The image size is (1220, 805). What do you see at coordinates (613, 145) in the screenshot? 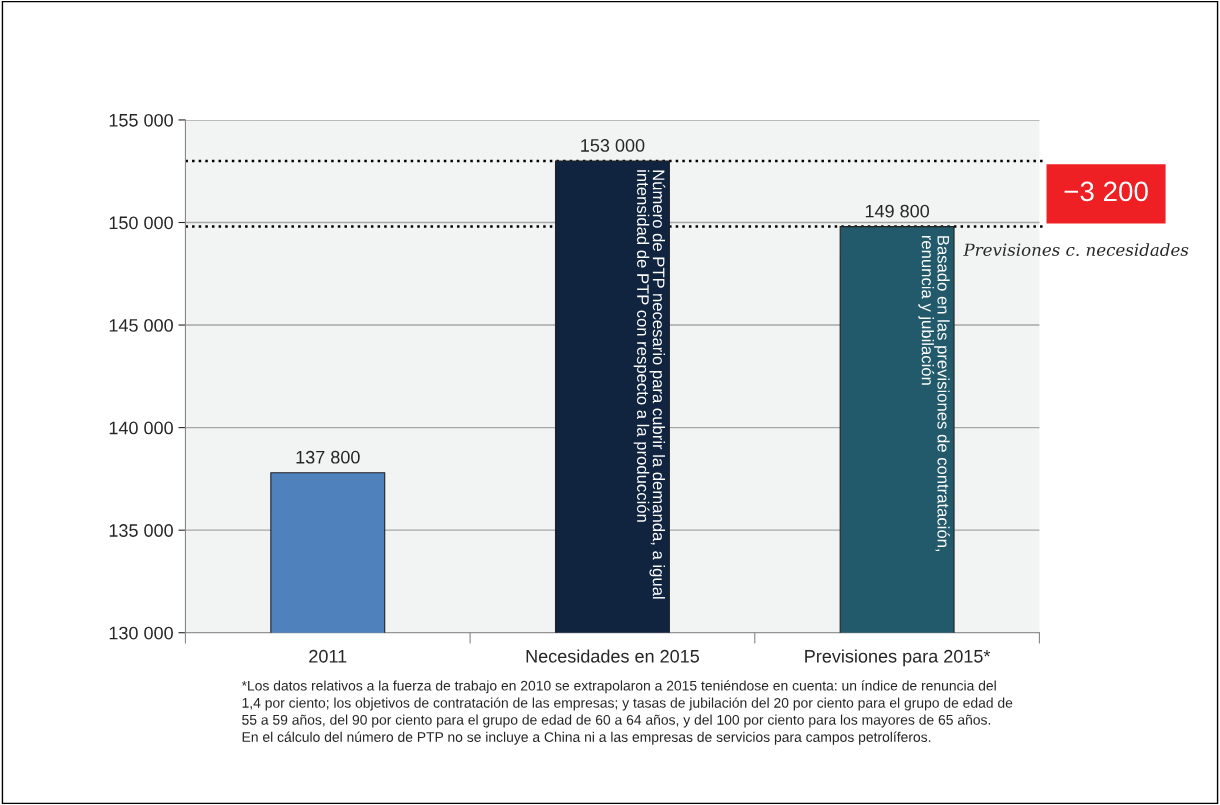
I see `data-label: 153 000` at bounding box center [613, 145].